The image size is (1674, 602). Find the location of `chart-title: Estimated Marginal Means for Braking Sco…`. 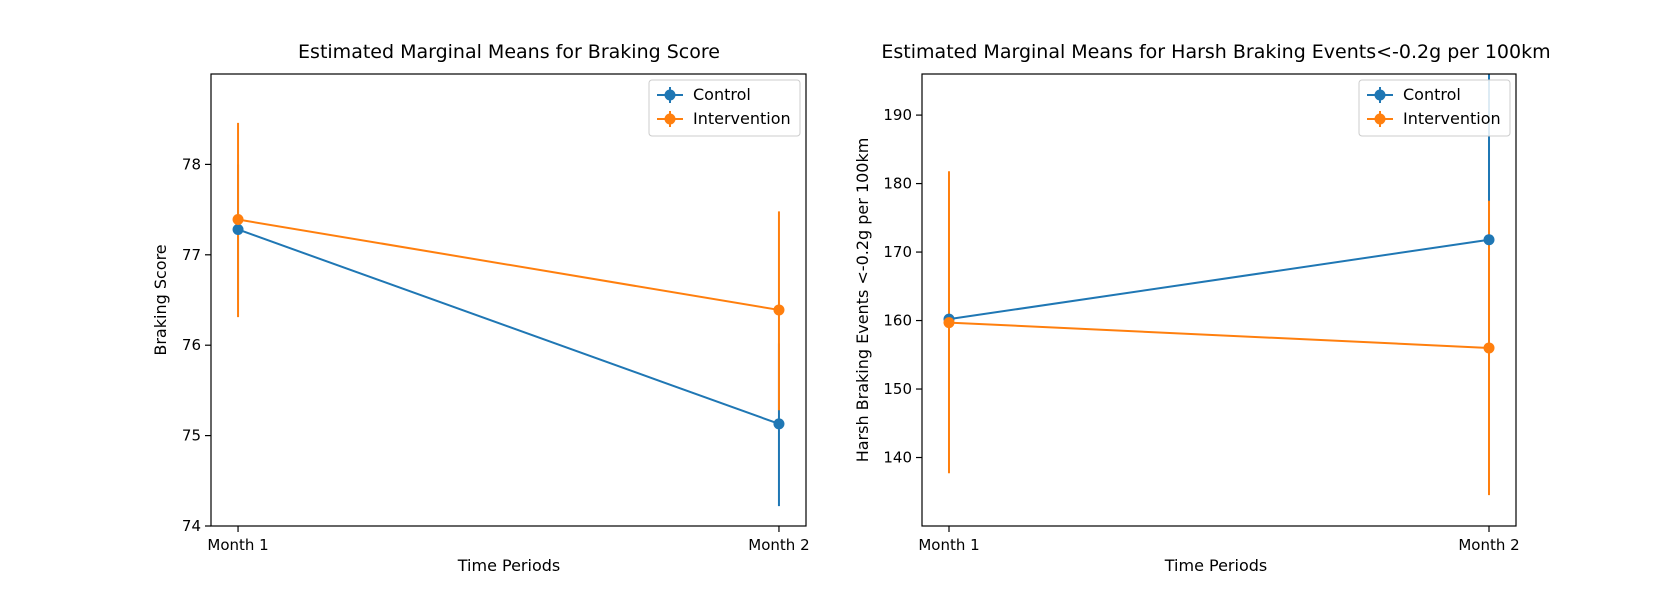

chart-title: Estimated Marginal Means for Braking Sco… is located at coordinates (509, 52).